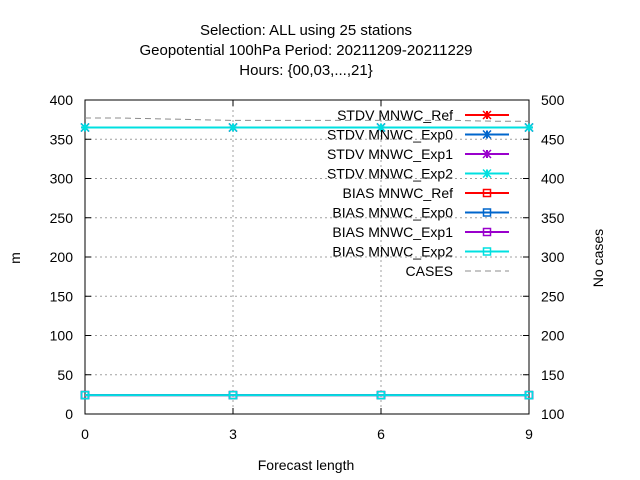  I want to click on legend-label: BIAS MNWC_Exp0, so click(392, 213).